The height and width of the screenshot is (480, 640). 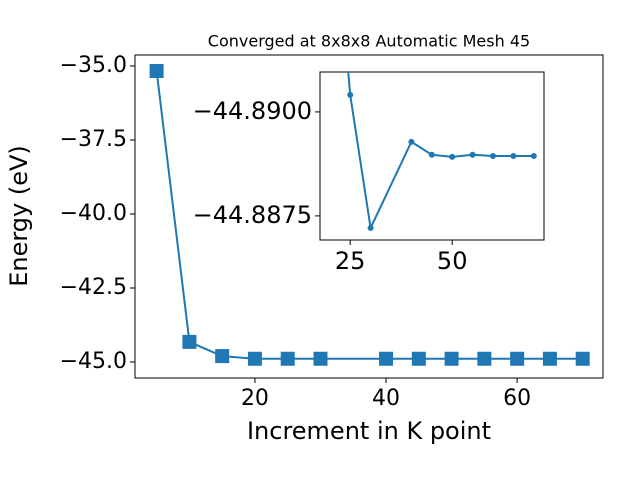 What do you see at coordinates (517, 398) in the screenshot?
I see `x-tick-label: 60` at bounding box center [517, 398].